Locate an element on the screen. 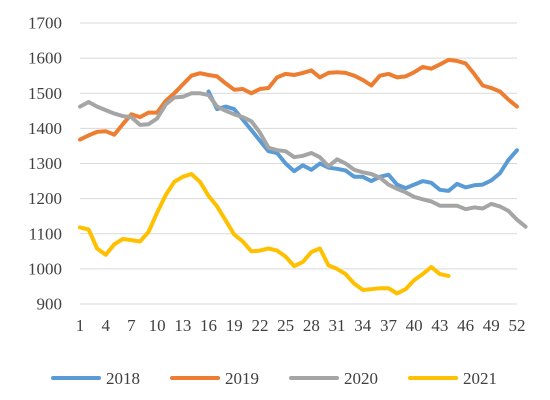  y-tick-label-1200: 1200 is located at coordinates (45, 198).